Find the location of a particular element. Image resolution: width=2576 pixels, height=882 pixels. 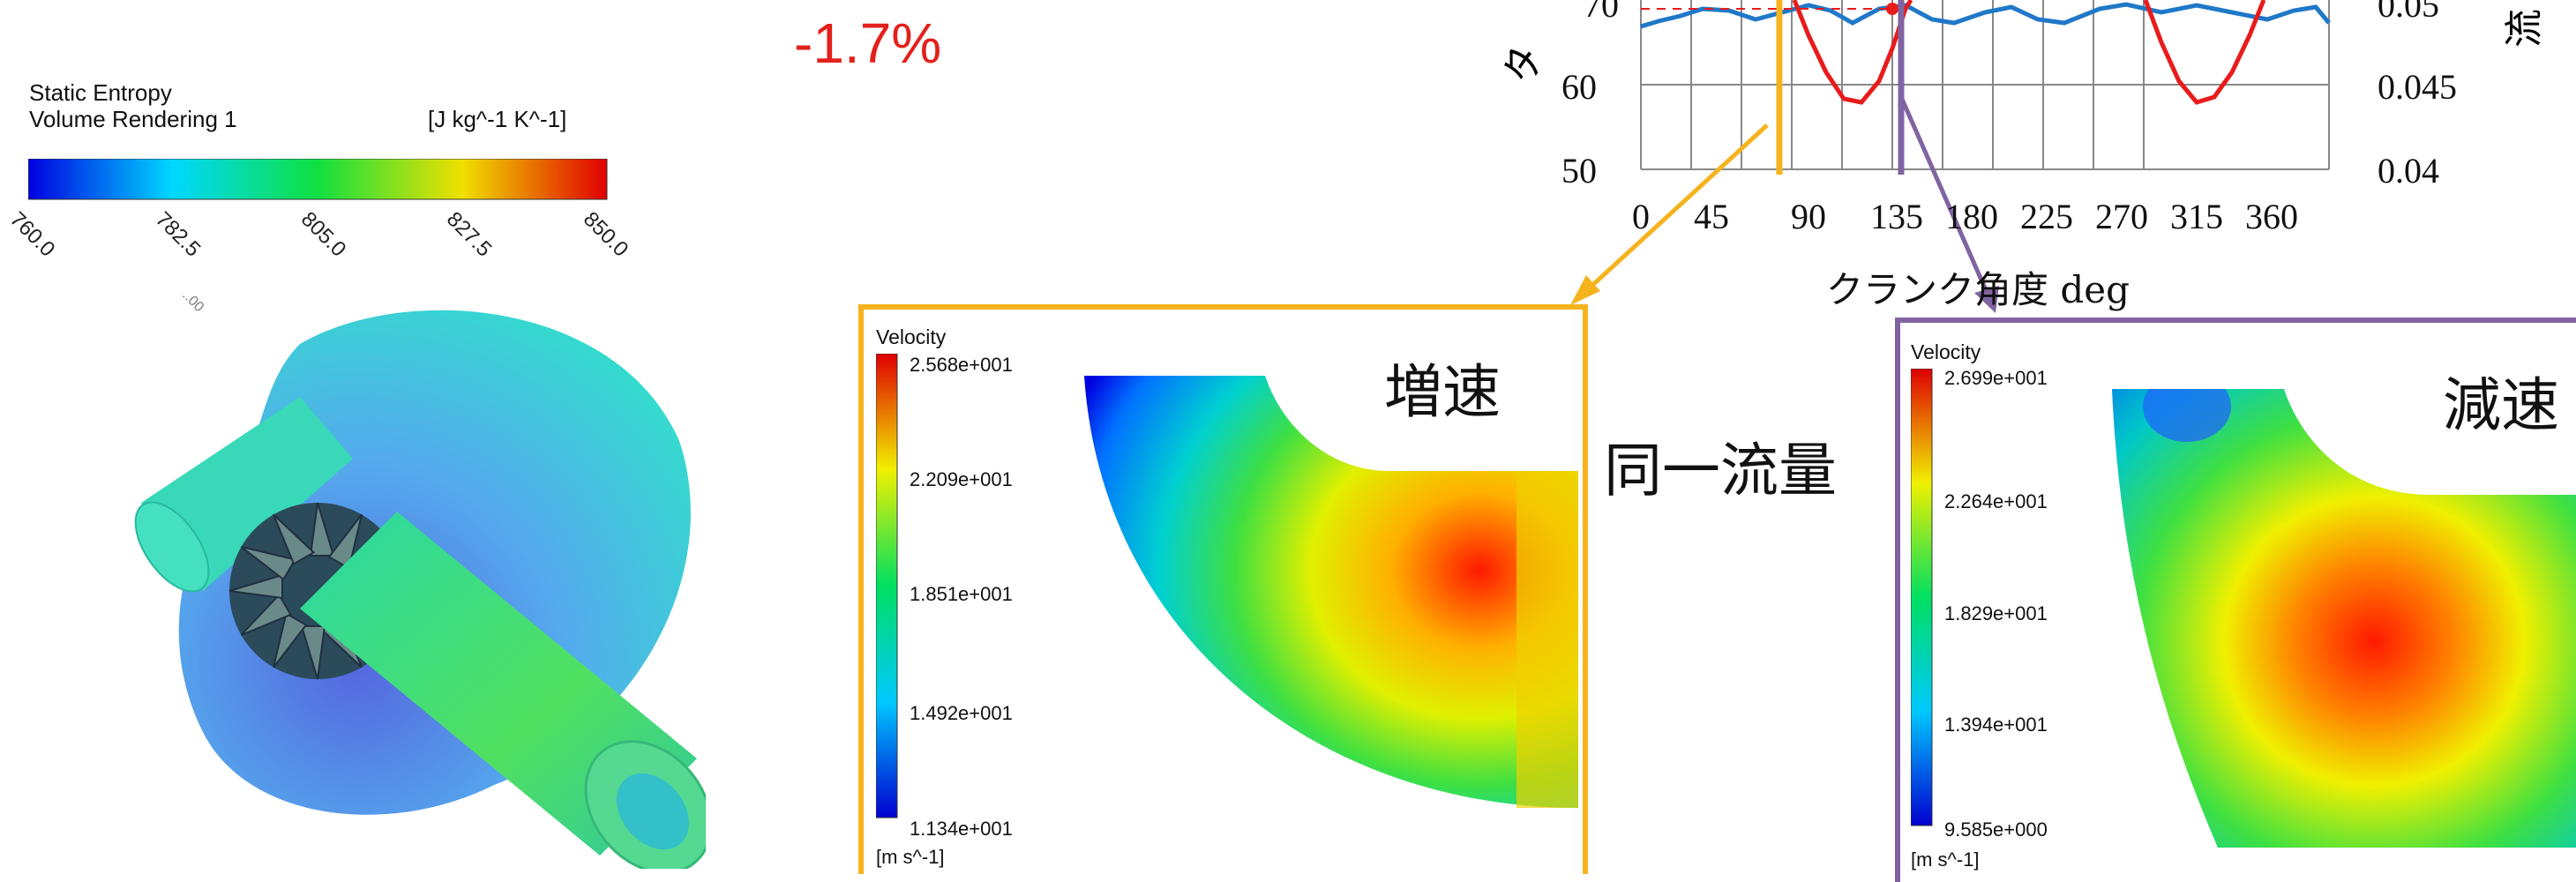

arrow-orange is located at coordinates (1678, 207).